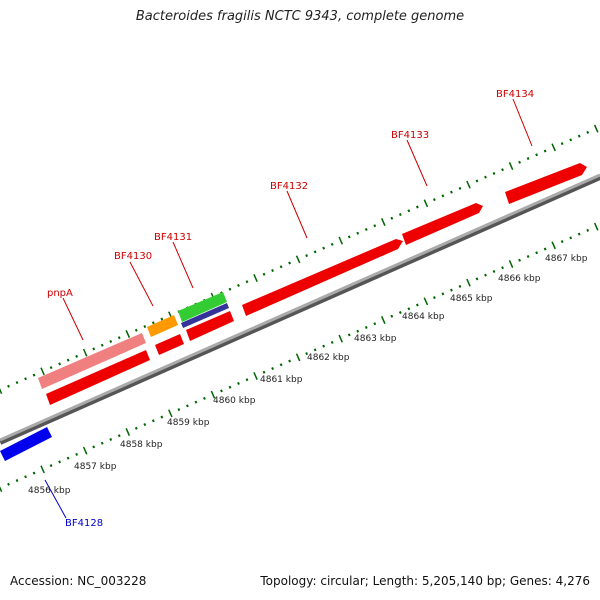  What do you see at coordinates (162, 326) in the screenshot?
I see `bf4130-feature` at bounding box center [162, 326].